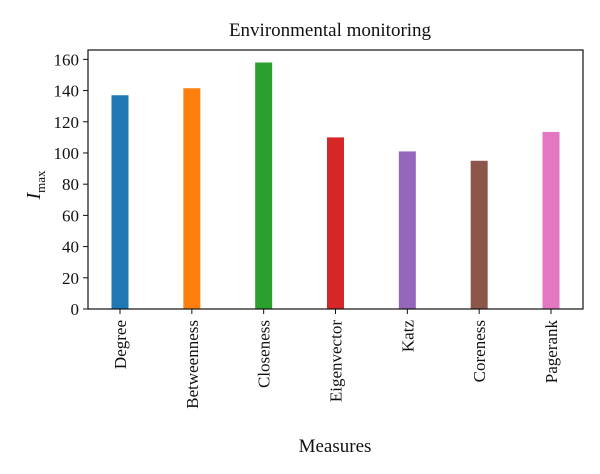 Image resolution: width=600 pixels, height=474 pixels. I want to click on bar-betweenness, so click(192, 198).